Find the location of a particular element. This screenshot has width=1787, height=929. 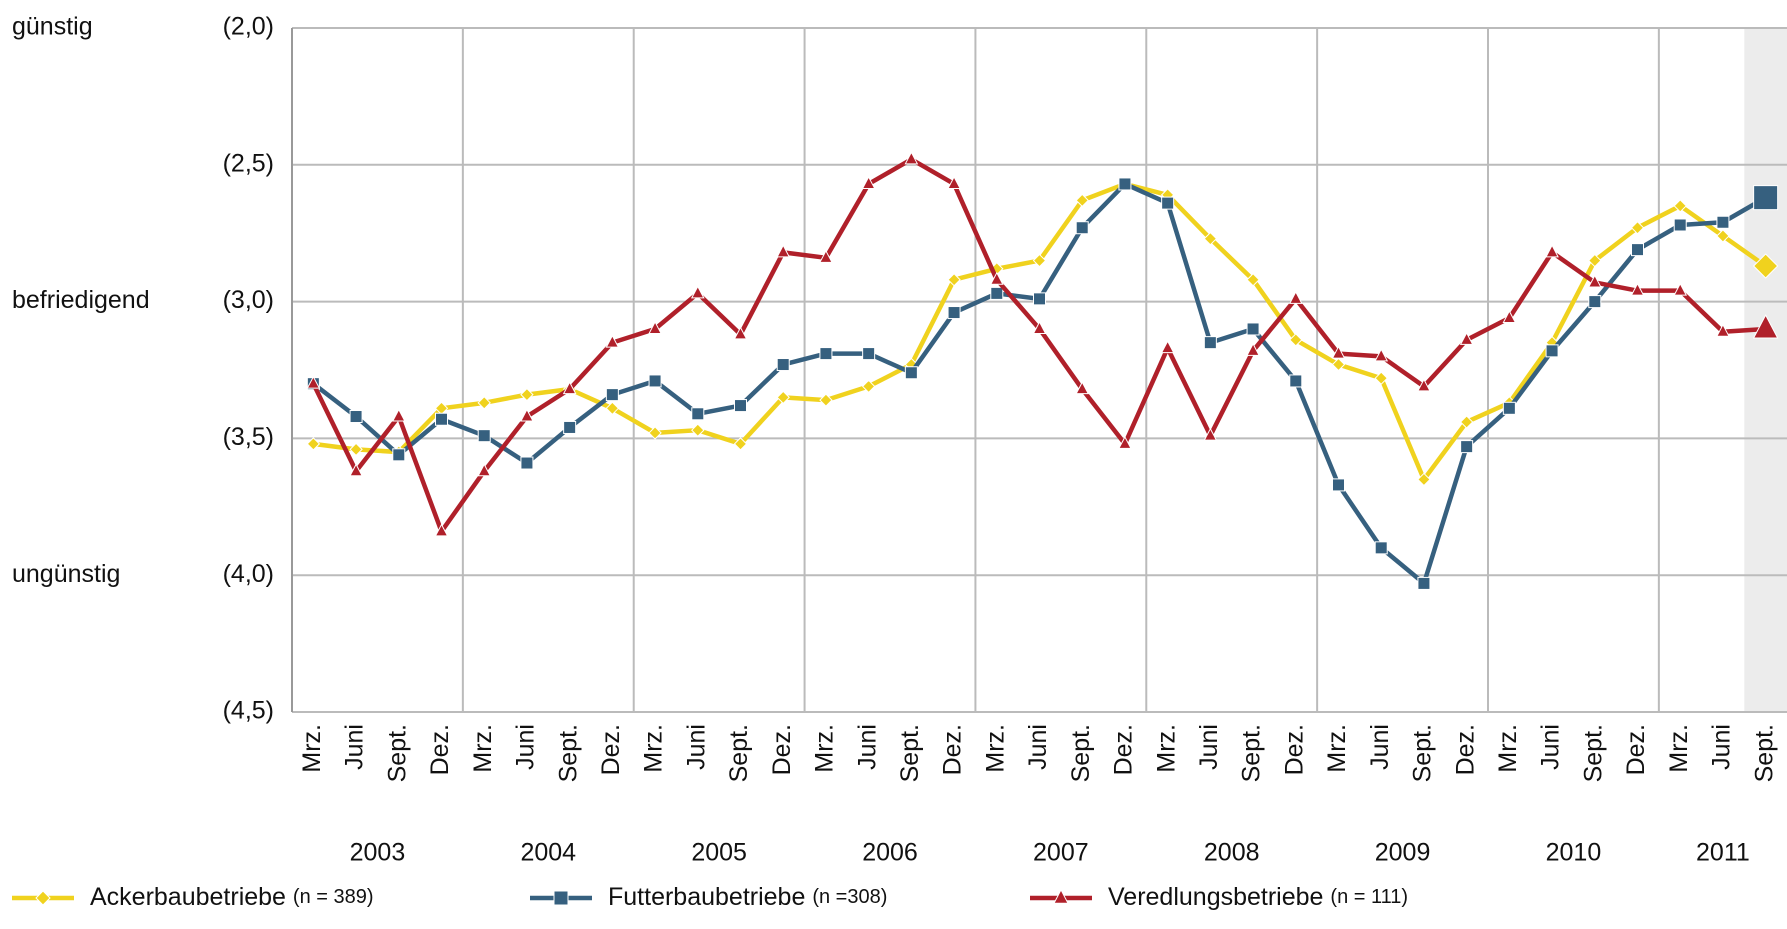

legend-label: Veredlungsbetriebe (n = 111) is located at coordinates (1258, 897).